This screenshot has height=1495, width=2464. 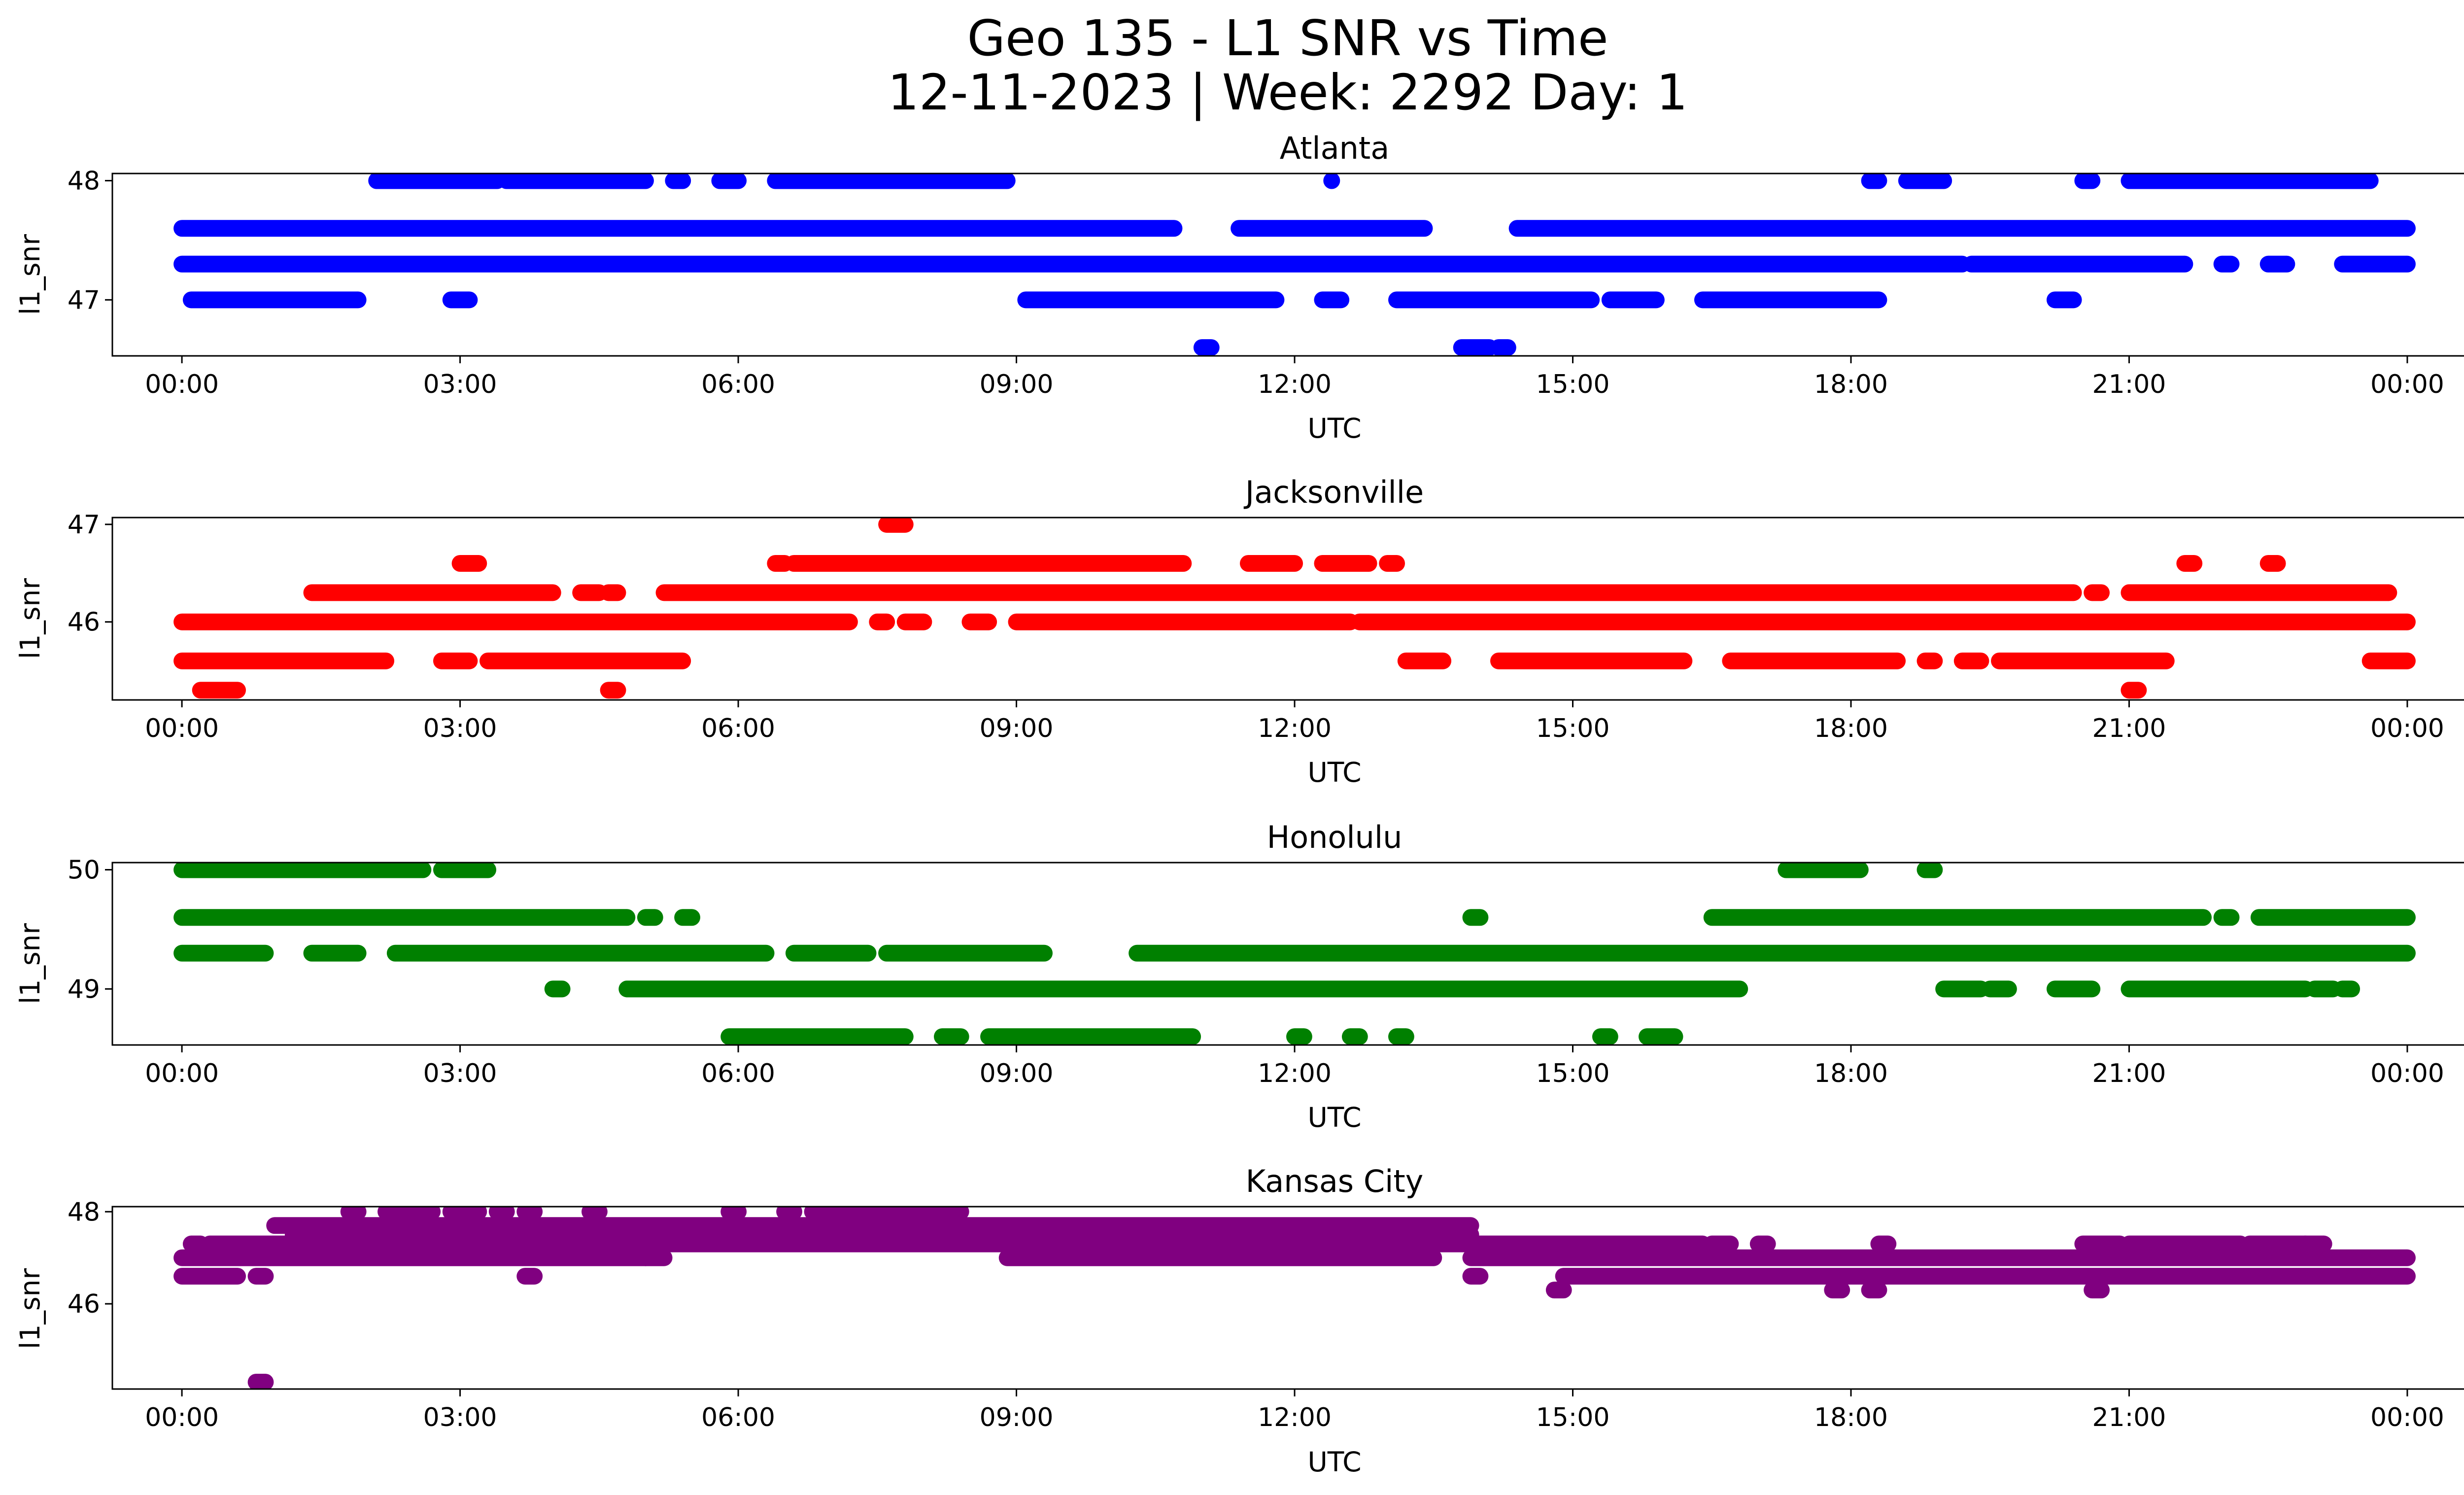 What do you see at coordinates (1331, 181) in the screenshot?
I see `data-point` at bounding box center [1331, 181].